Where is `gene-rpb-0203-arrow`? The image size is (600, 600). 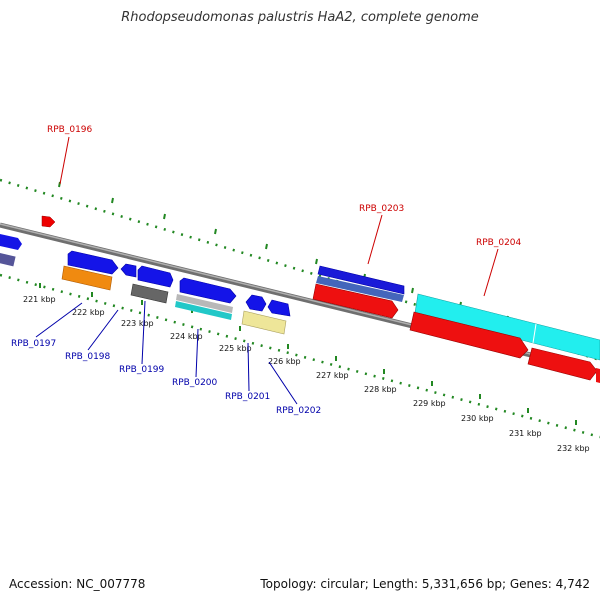 gene-rpb-0203-arrow is located at coordinates (361, 280).